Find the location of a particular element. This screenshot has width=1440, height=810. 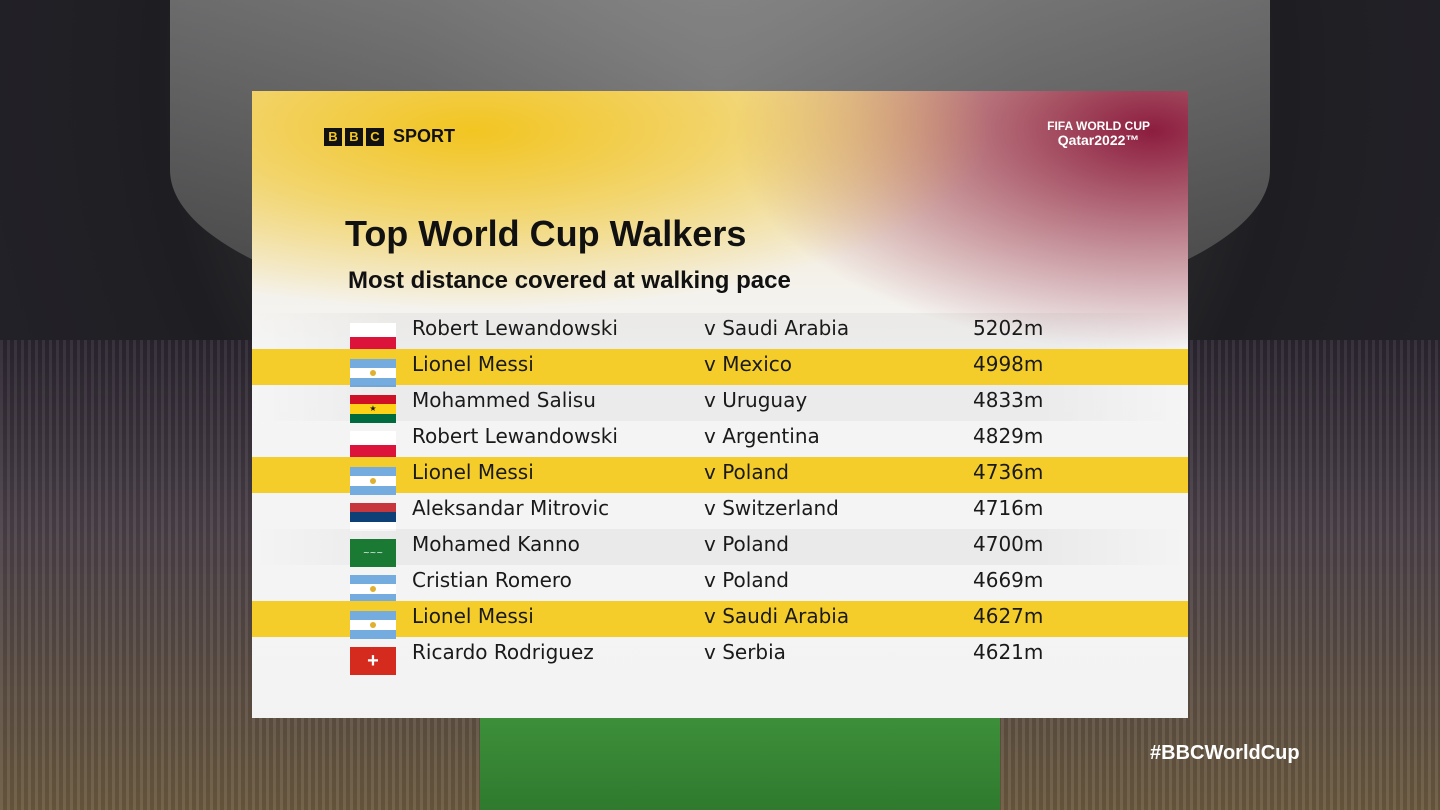

distance: 4736m is located at coordinates (1008, 472).